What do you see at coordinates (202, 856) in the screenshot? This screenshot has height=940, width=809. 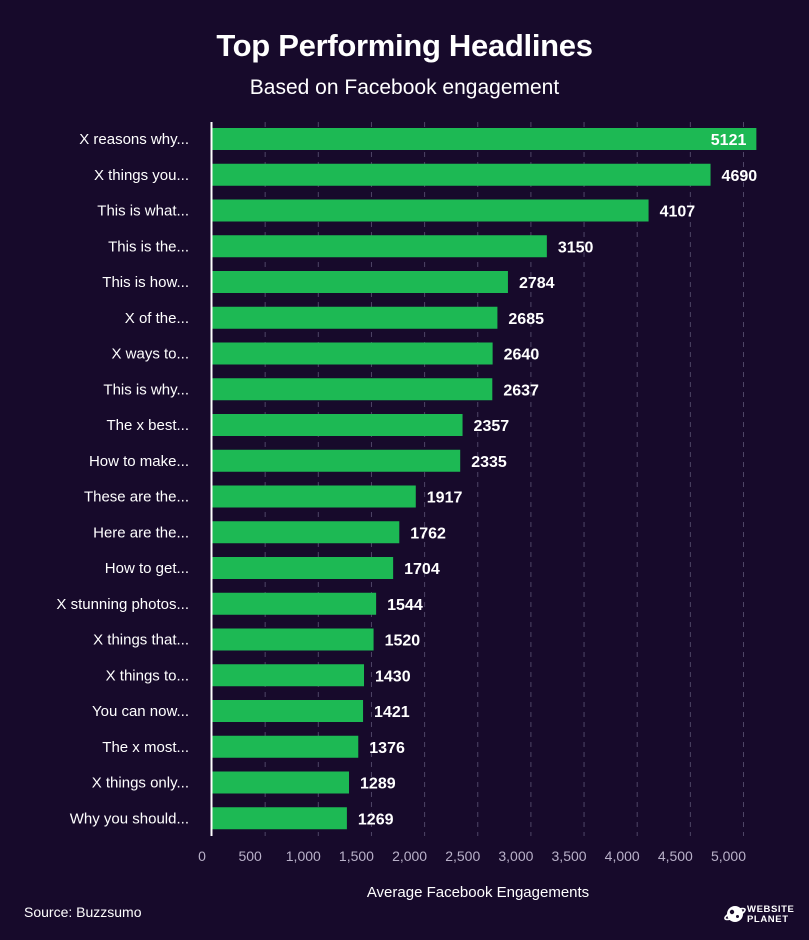 I see `x-tick-label: 0` at bounding box center [202, 856].